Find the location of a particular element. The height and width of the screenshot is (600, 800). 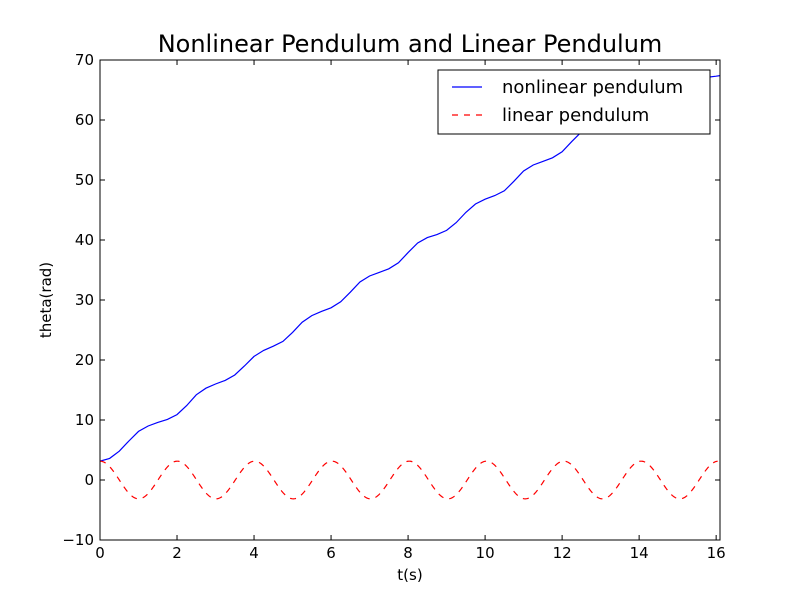

x-tick-label: 14 is located at coordinates (639, 553).